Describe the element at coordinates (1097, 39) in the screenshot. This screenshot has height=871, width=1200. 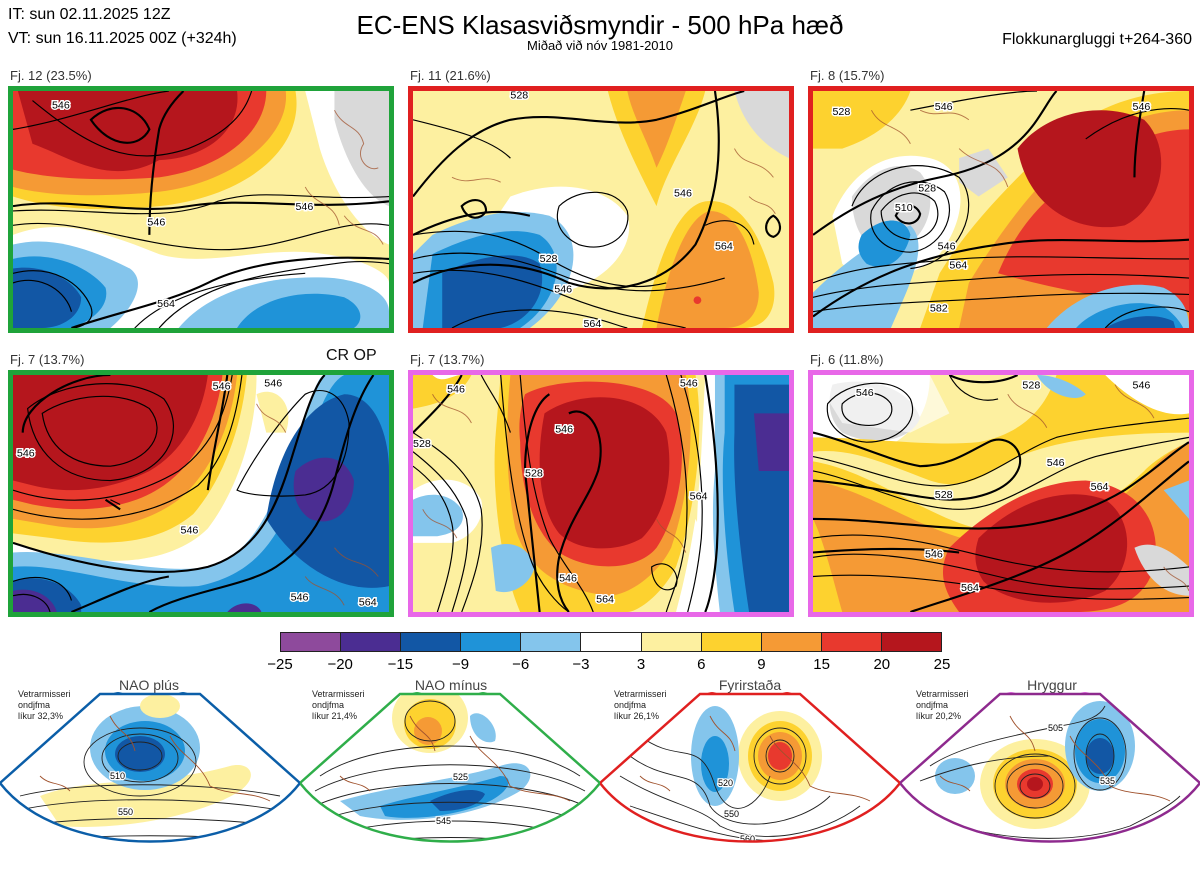
I see `clustering-window-label: Flokkunargluggi t+264-360` at that location.